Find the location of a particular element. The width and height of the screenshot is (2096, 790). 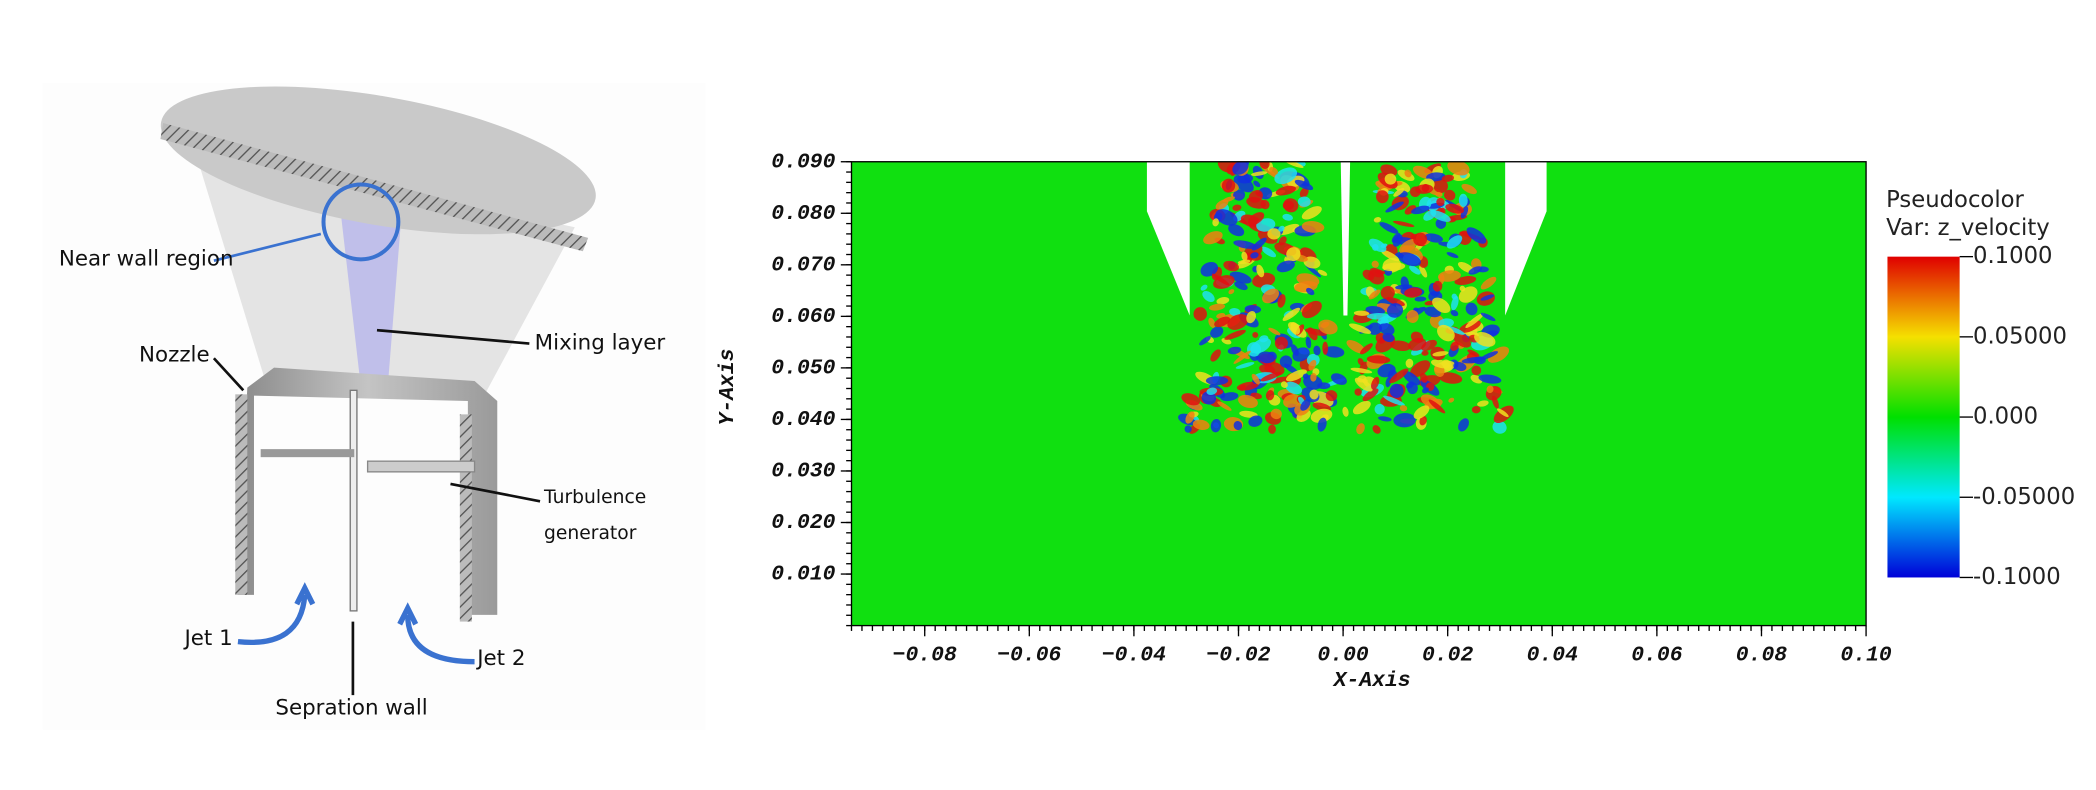

colorbar-tick-label: -0.05000 is located at coordinates (2024, 497).